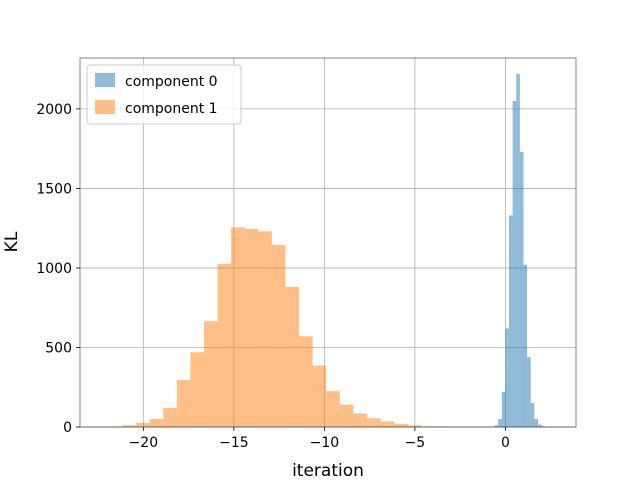 Image resolution: width=640 pixels, height=480 pixels. What do you see at coordinates (171, 109) in the screenshot?
I see `legend-label-component-1: component 1` at bounding box center [171, 109].